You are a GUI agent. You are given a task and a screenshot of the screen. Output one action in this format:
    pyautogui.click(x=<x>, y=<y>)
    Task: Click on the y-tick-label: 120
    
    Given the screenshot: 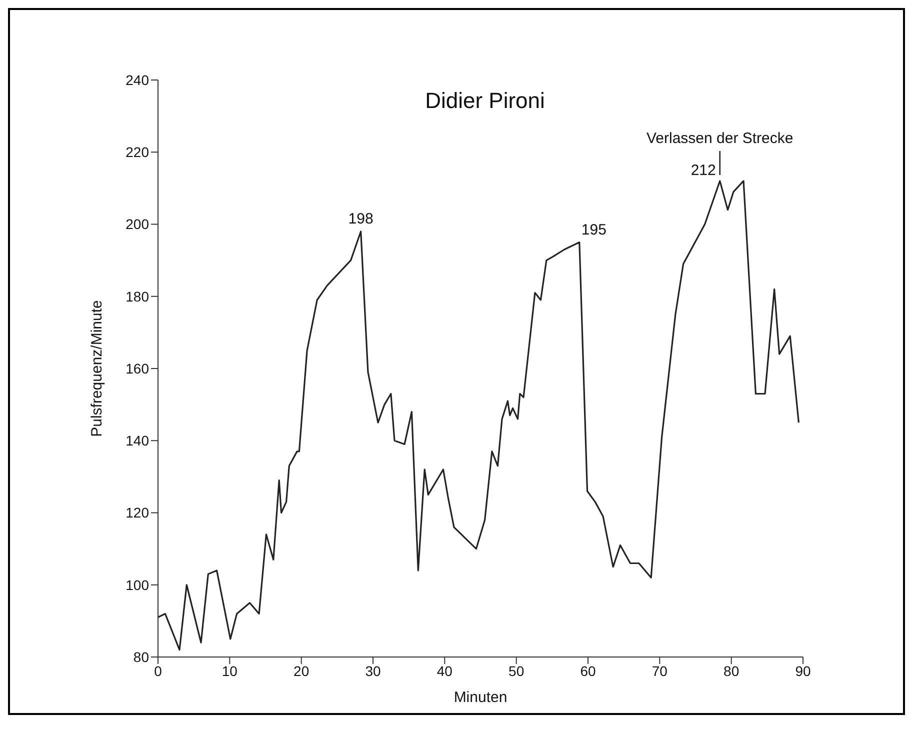 What is the action you would take?
    pyautogui.click(x=138, y=512)
    